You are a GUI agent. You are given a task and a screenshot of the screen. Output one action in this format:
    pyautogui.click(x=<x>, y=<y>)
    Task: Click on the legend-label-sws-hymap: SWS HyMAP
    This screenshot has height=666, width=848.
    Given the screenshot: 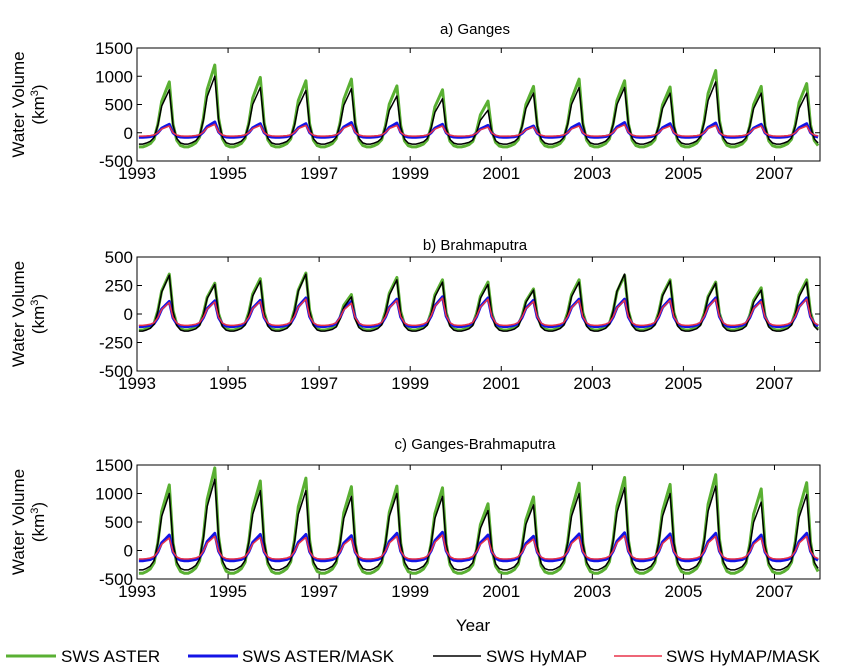 What is the action you would take?
    pyautogui.click(x=536, y=656)
    